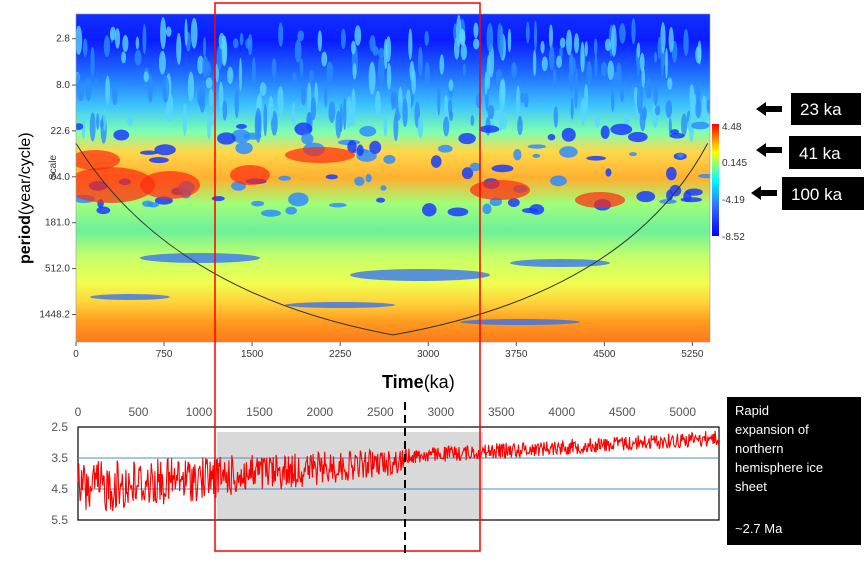  Describe the element at coordinates (340, 354) in the screenshot. I see `heatmap-x-tick-label: 2250` at that location.